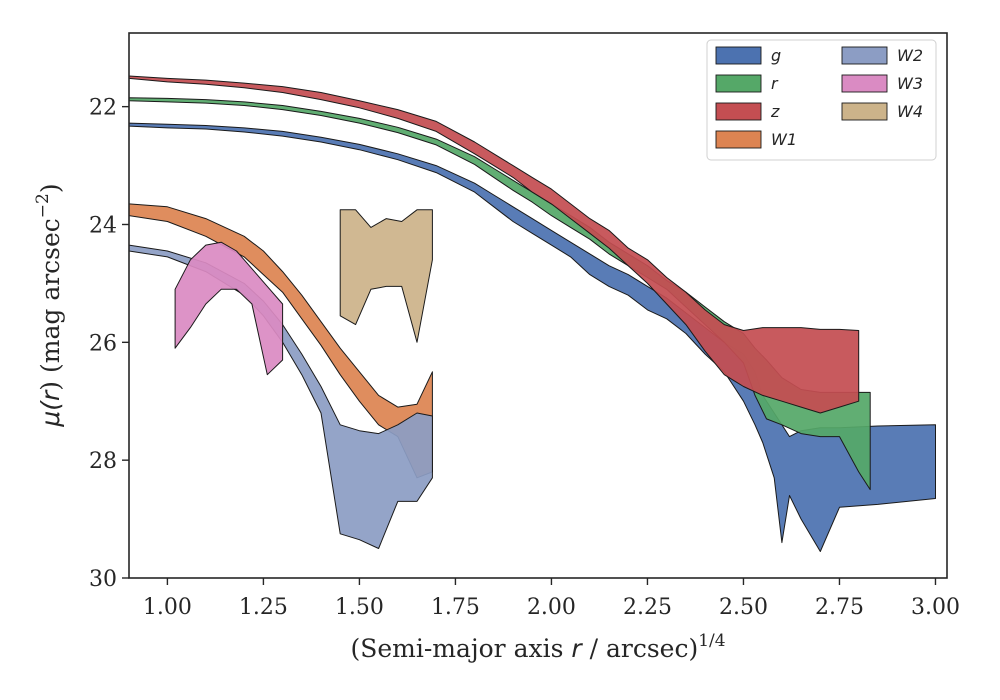  I want to click on x-tick-label: 1.25, so click(263, 607).